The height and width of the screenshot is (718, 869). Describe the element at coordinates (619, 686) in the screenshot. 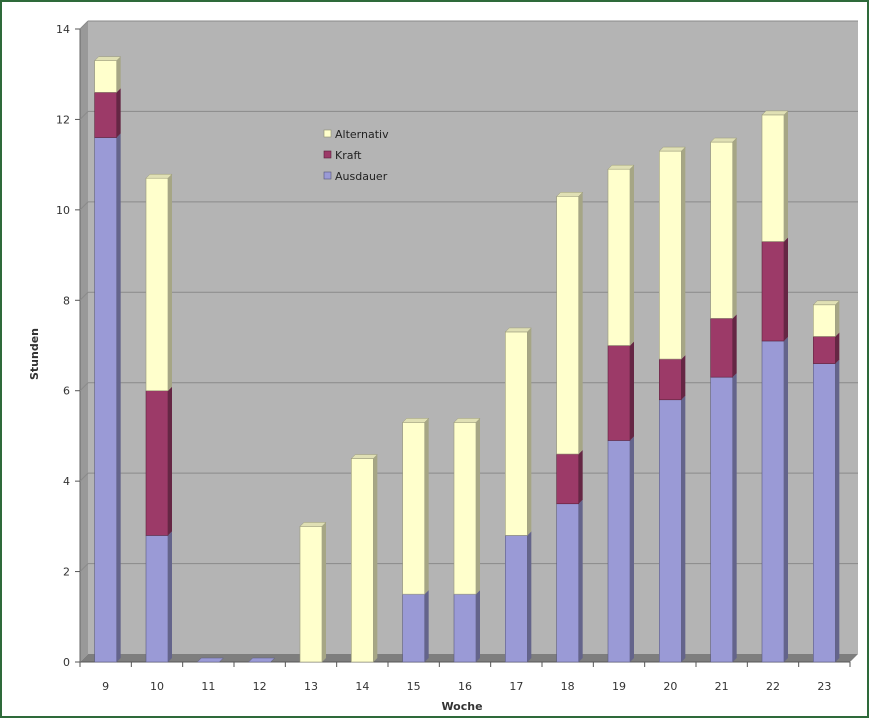

I see `x-tick-label: 19` at that location.